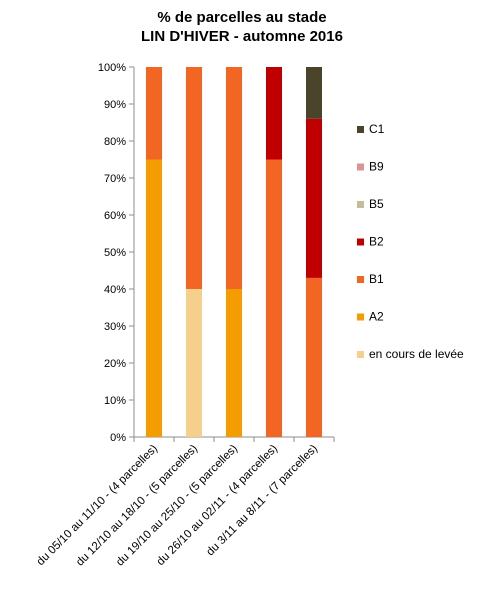 The image size is (484, 600). Describe the element at coordinates (377, 129) in the screenshot. I see `legend-label: C1` at that location.